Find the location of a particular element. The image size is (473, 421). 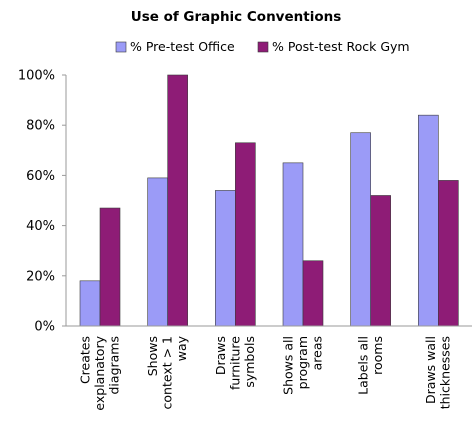

y-tick-label: 80% is located at coordinates (40, 126).